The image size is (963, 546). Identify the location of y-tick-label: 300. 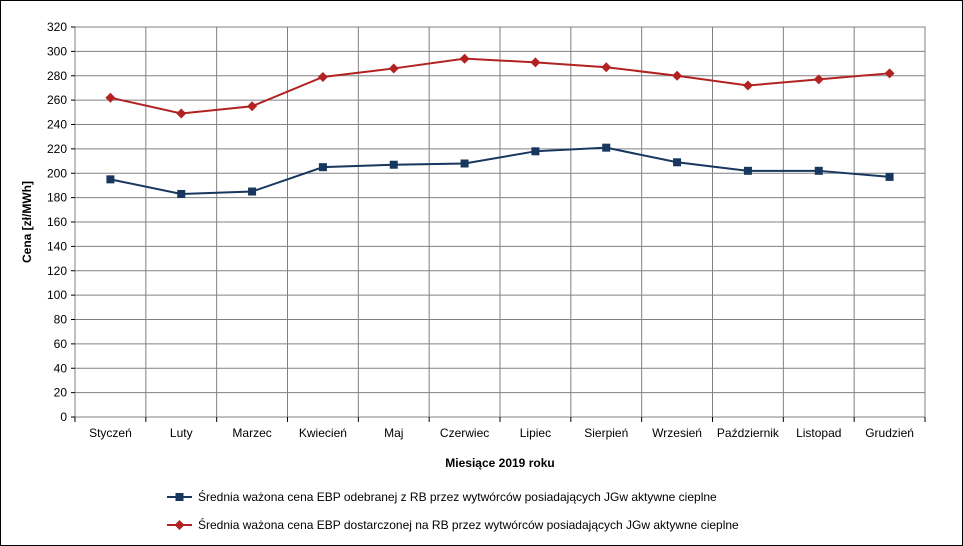
(57, 51).